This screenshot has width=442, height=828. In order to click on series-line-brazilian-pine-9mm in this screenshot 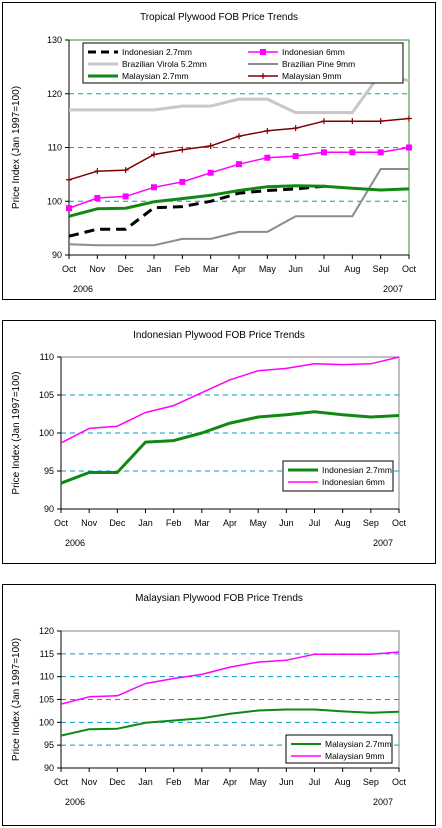, I will do `click(238, 207)`.